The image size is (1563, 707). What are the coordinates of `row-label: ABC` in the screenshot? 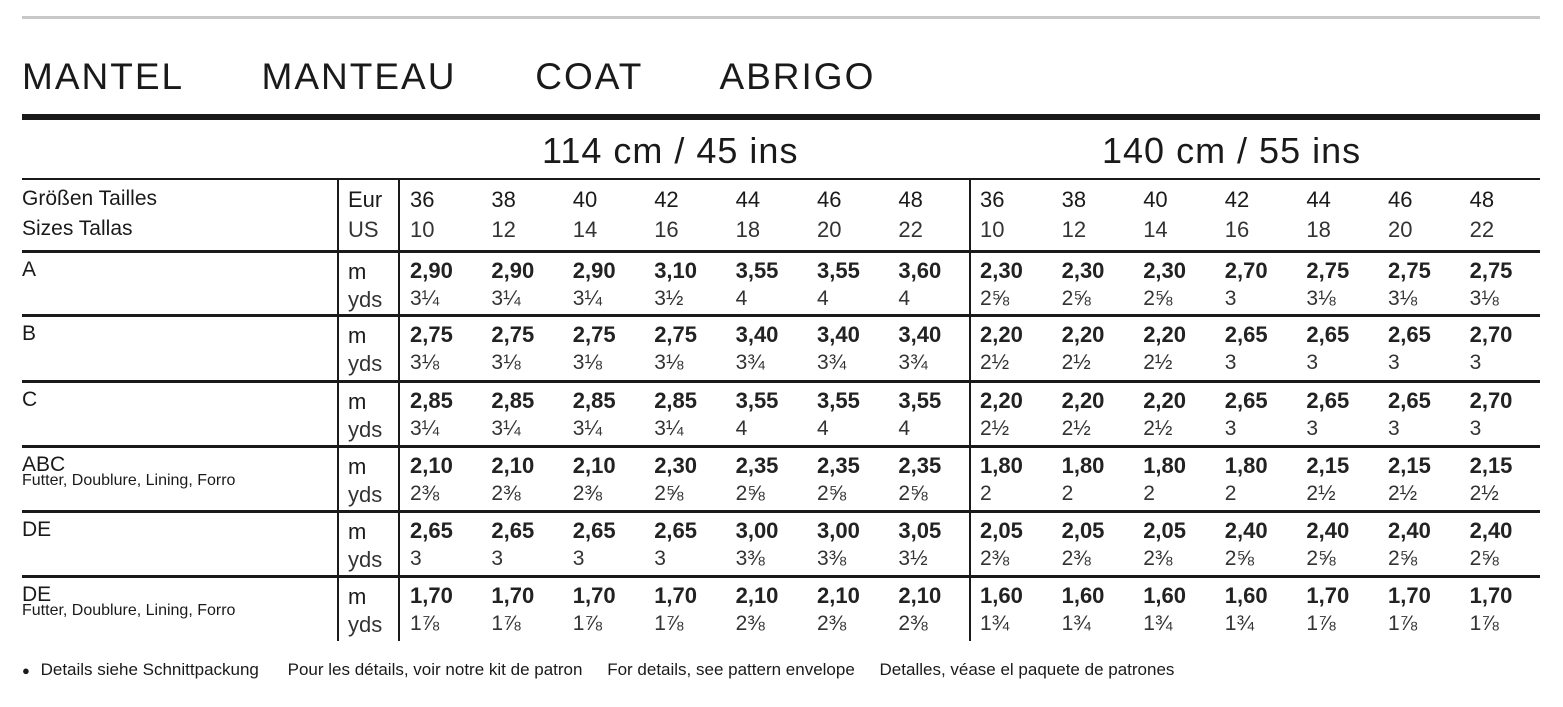 It's located at (44, 464).